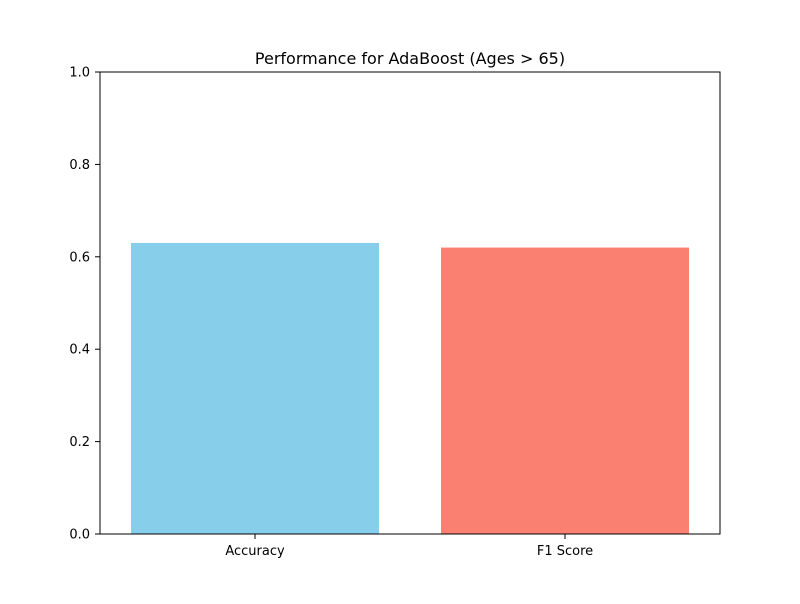  I want to click on y-tick-label: 0.8, so click(79, 165).